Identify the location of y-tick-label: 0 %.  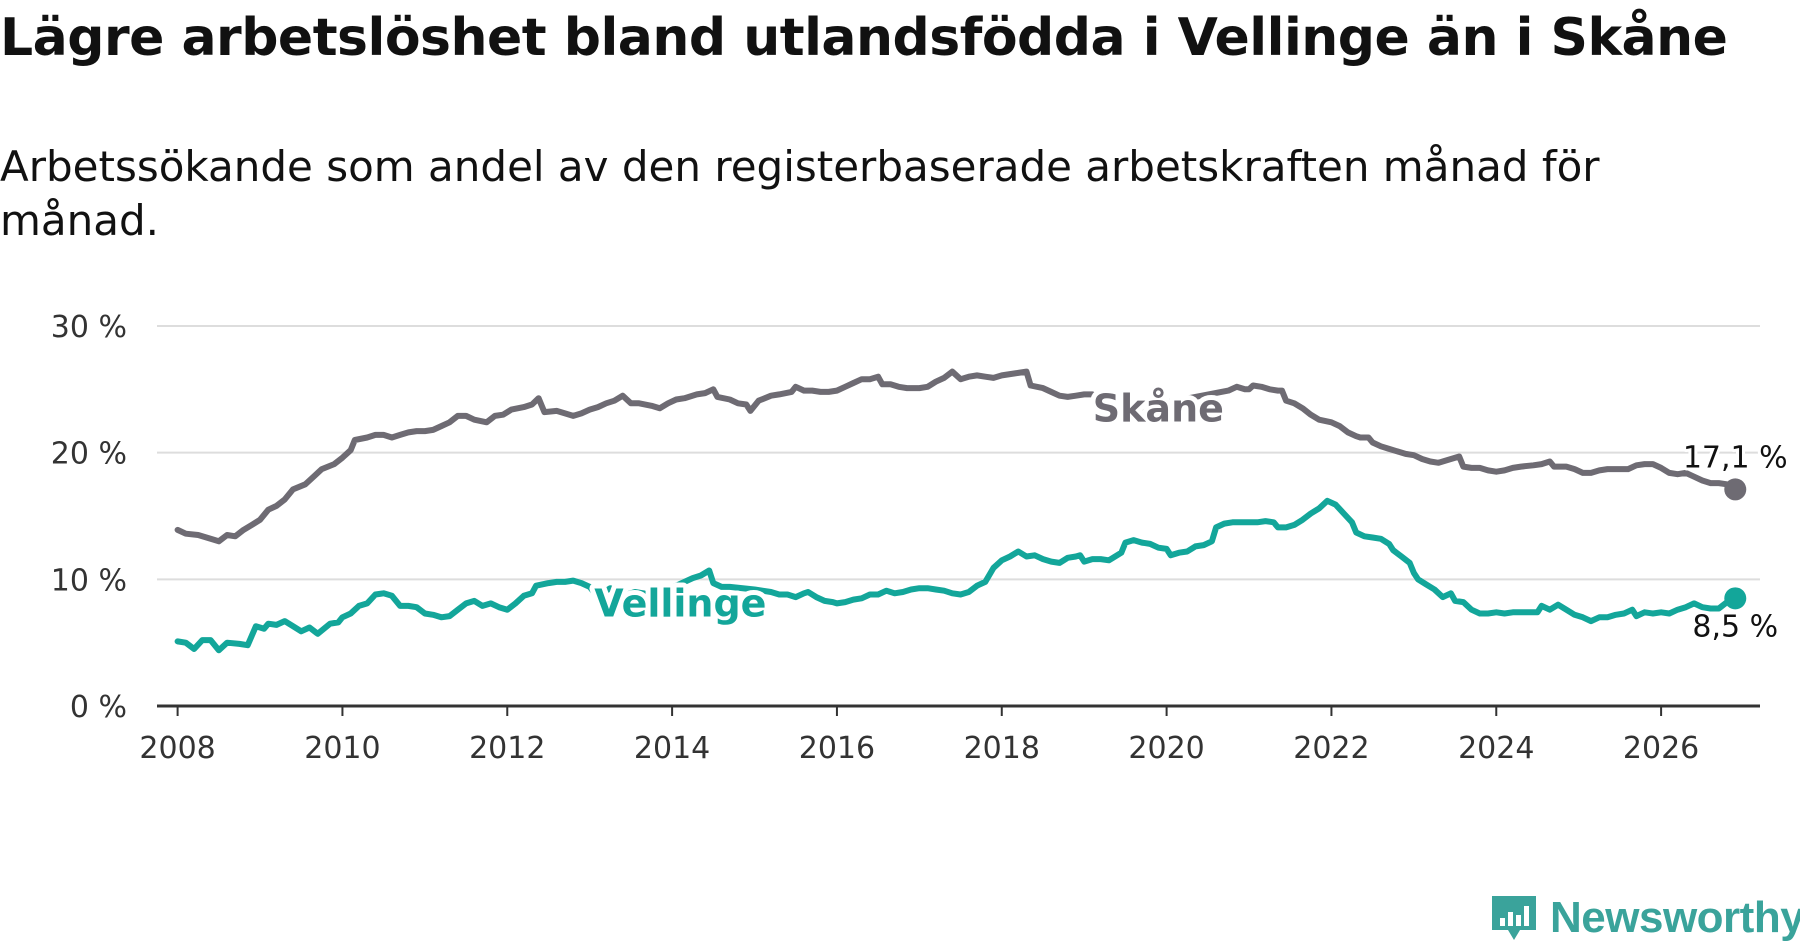
(98, 707).